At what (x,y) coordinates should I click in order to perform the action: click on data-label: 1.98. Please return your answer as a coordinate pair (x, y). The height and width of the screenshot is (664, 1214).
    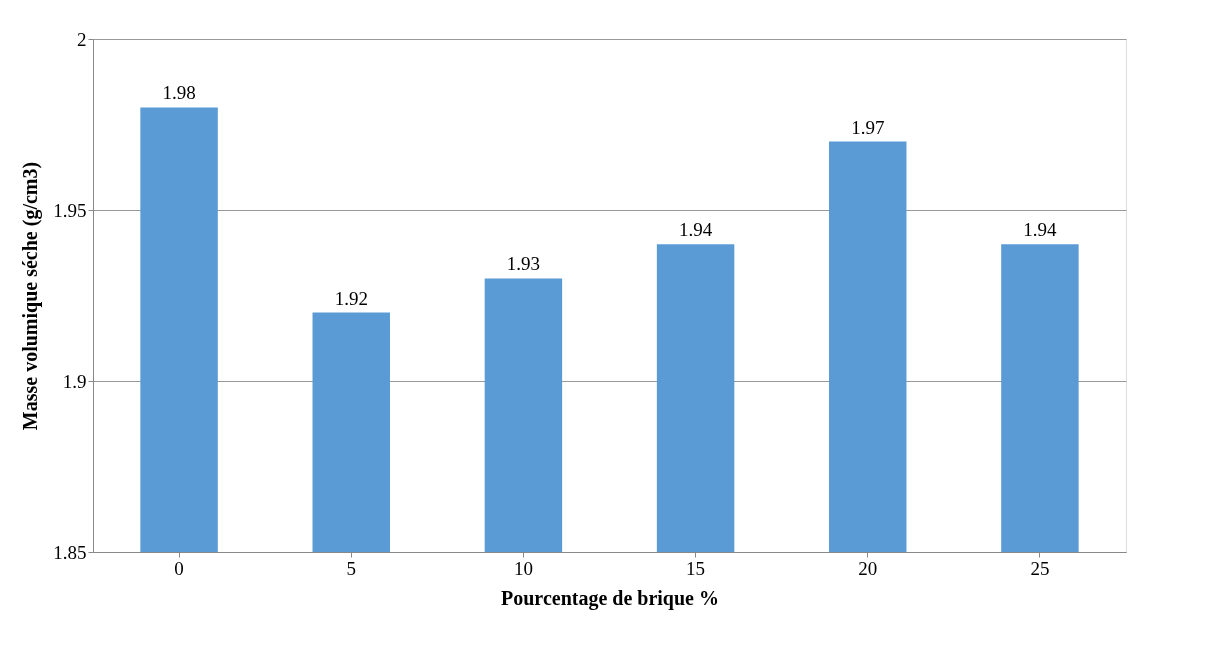
    Looking at the image, I should click on (179, 93).